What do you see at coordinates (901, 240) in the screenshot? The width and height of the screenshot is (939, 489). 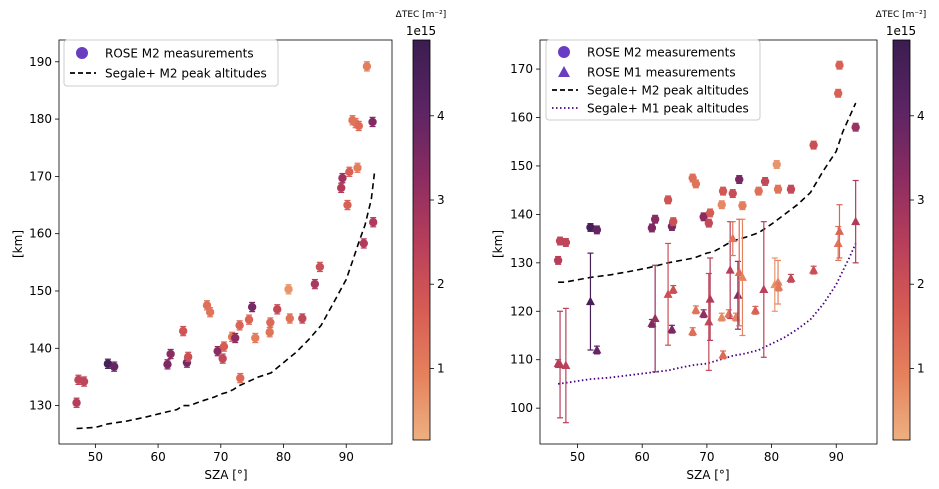 I see `right-colorbar-gradient` at bounding box center [901, 240].